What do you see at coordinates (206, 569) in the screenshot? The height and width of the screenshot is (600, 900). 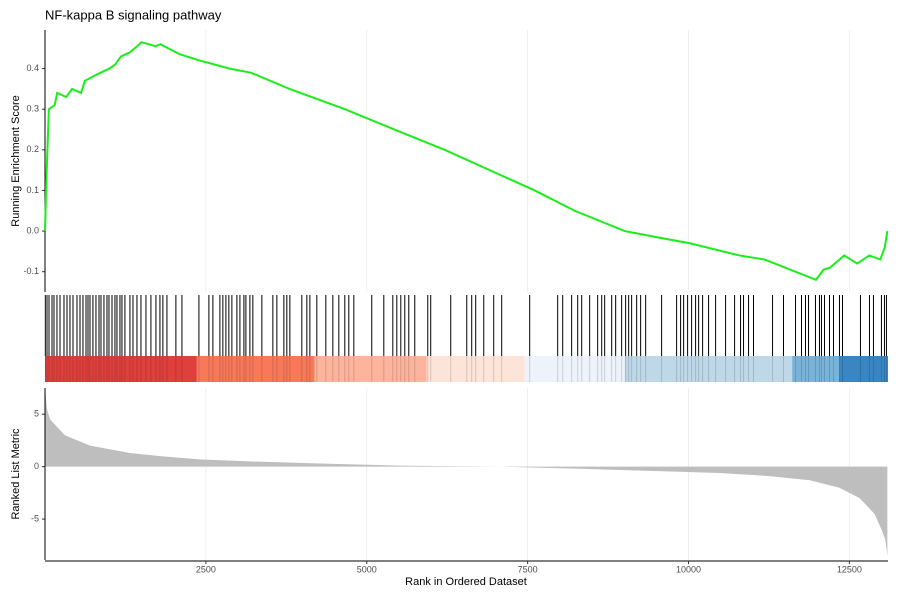 I see `x-tick-label: 2500` at bounding box center [206, 569].